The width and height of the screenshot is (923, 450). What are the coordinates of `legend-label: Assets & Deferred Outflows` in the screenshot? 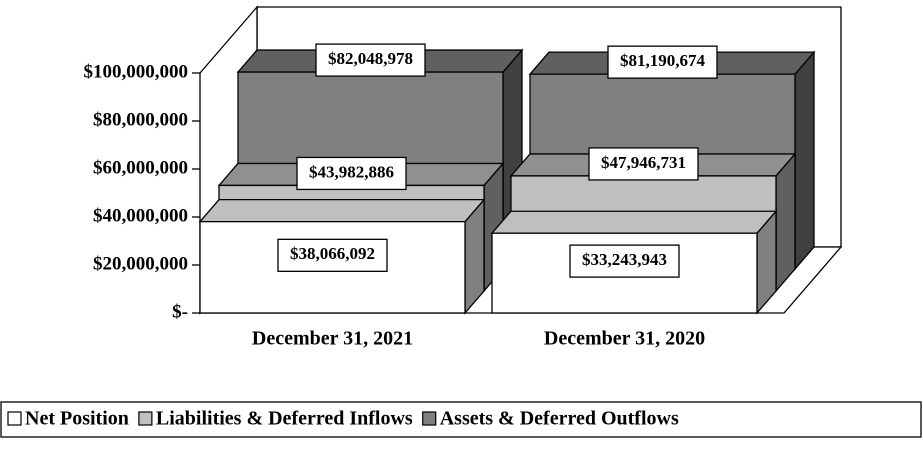 It's located at (559, 419).